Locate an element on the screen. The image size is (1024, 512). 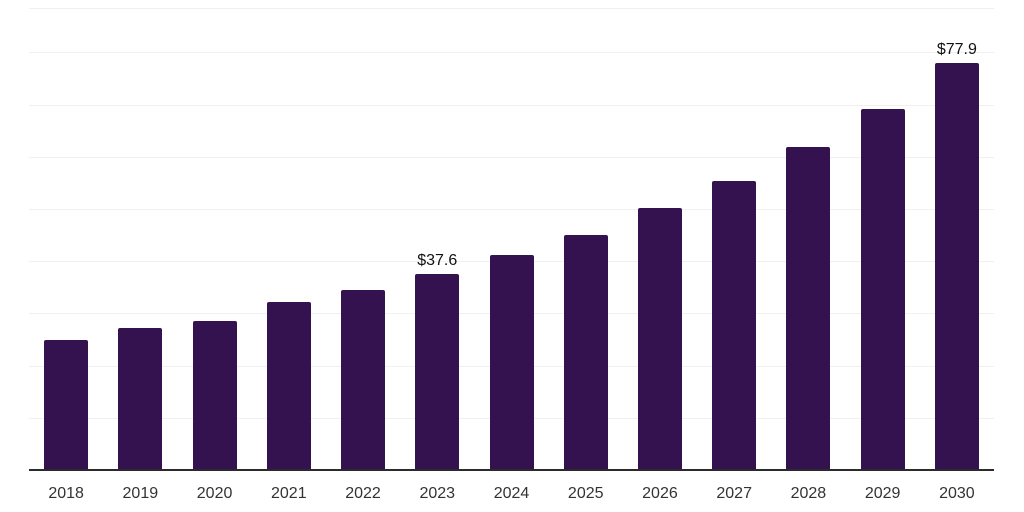
x-tick-label-2028: 2028 is located at coordinates (808, 493).